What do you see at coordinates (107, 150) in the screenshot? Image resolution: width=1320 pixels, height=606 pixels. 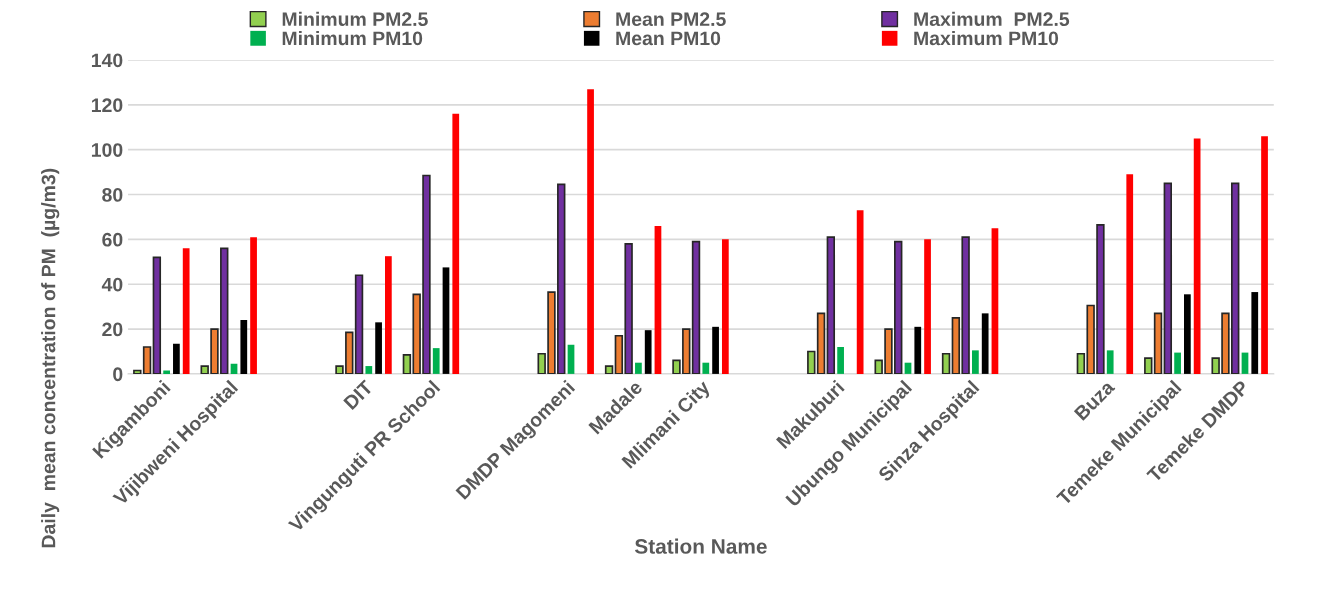 I see `y-tick-label: 100` at bounding box center [107, 150].